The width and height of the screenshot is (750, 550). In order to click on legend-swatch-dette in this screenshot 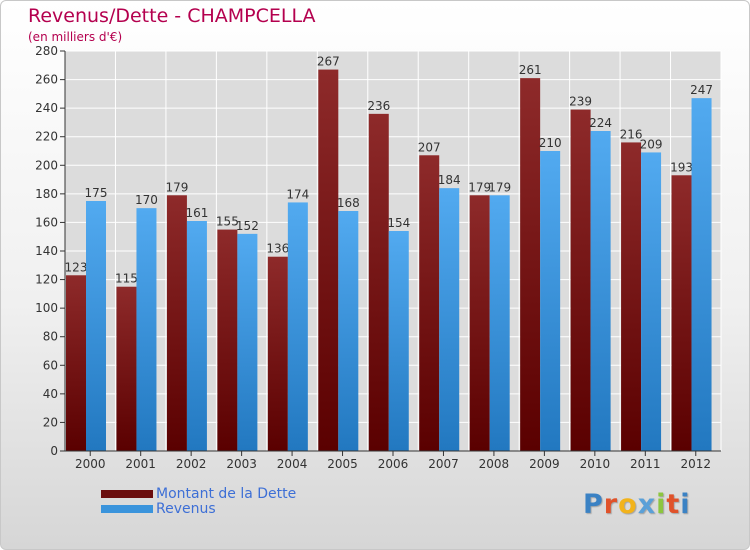, I will do `click(127, 494)`.